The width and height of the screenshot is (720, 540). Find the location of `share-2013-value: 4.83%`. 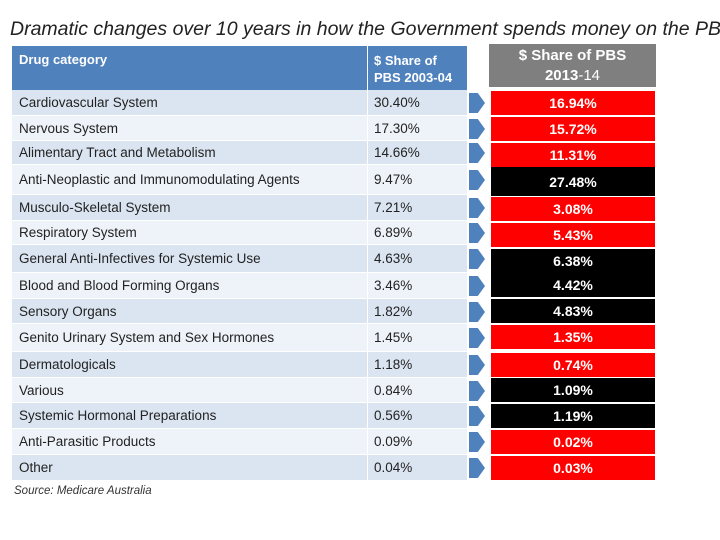

share-2013-value: 4.83% is located at coordinates (573, 311).